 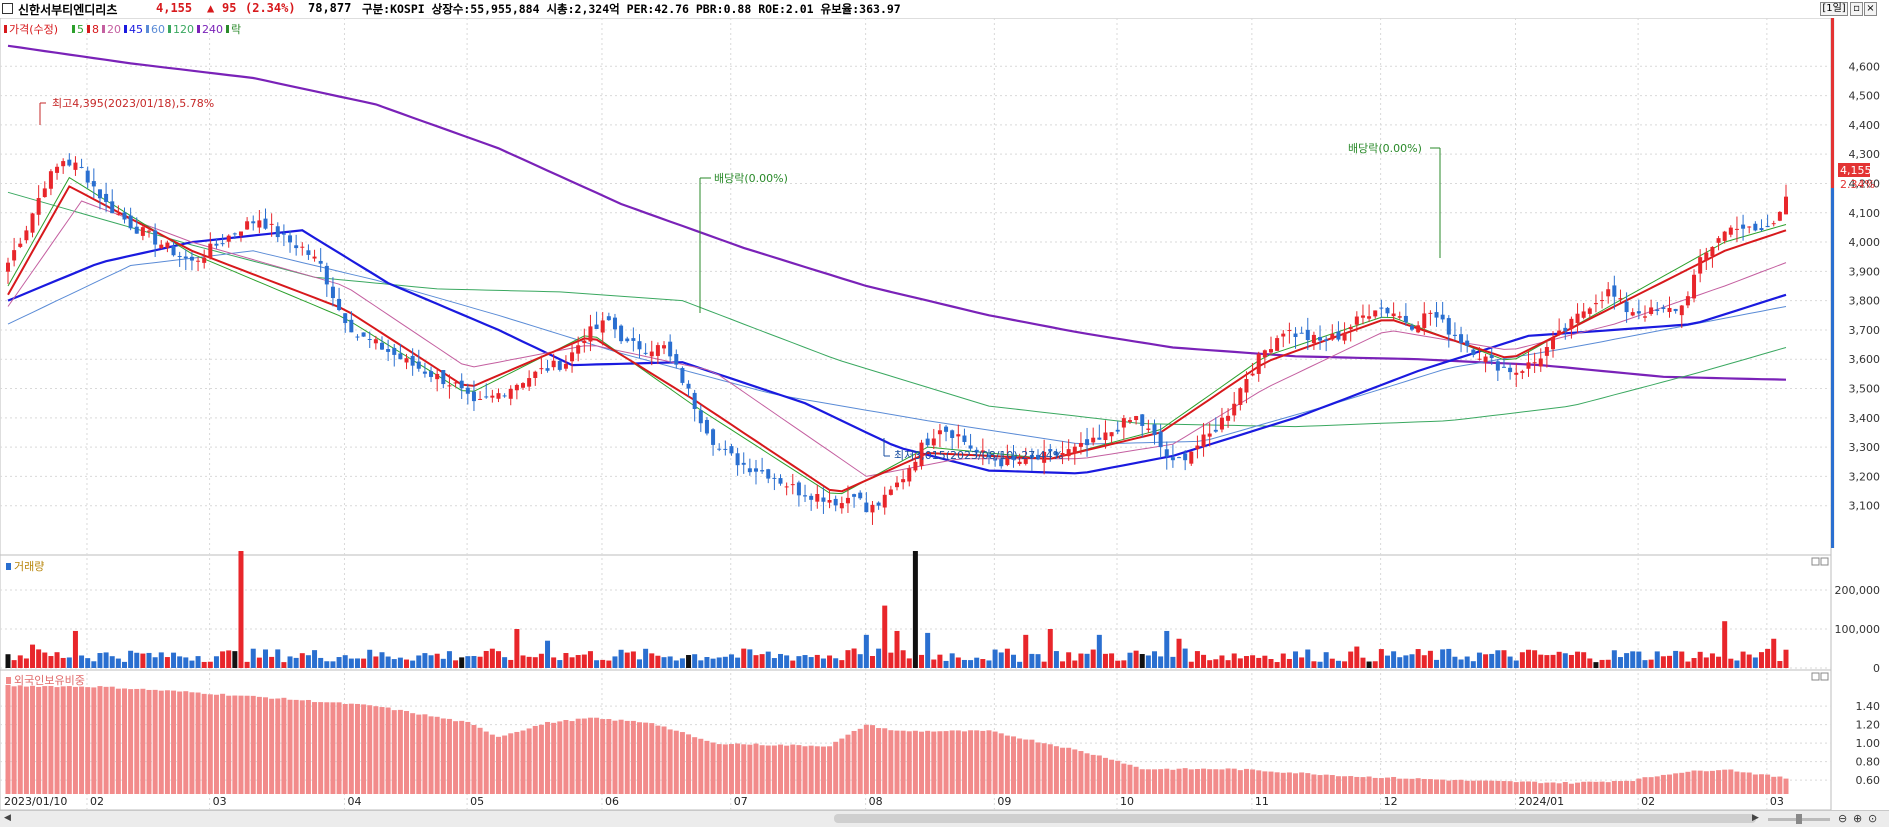 What do you see at coordinates (1834, 9) in the screenshot?
I see `period-button: [1일]` at bounding box center [1834, 9].